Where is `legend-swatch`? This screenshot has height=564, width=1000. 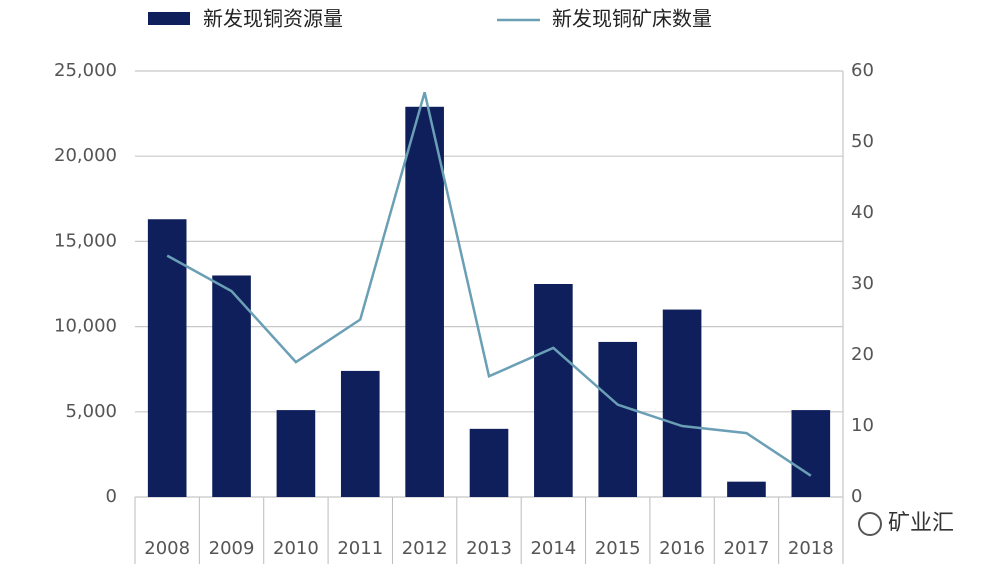 legend-swatch is located at coordinates (169, 18).